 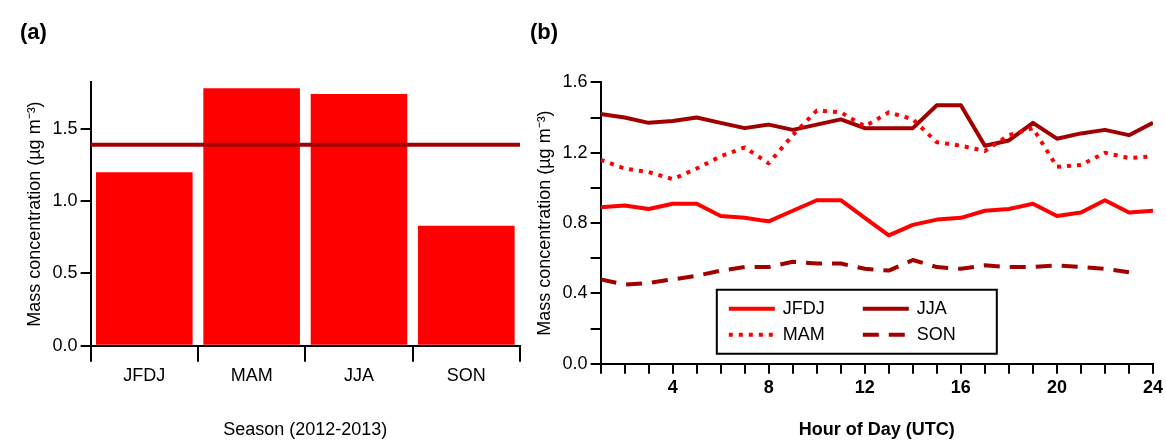 I want to click on x-tick-label: 4, so click(x=672, y=386).